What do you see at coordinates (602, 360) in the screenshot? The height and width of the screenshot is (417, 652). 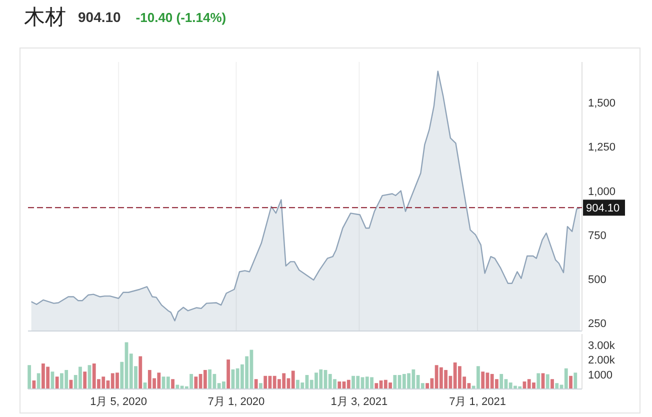 I see `y-tick-label: 2.00k` at bounding box center [602, 360].